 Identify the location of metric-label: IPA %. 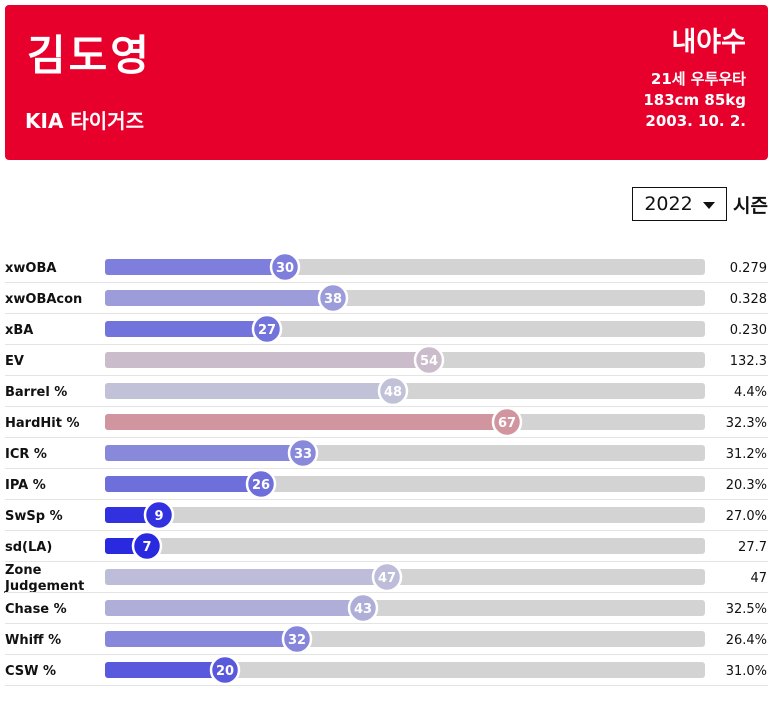
(25, 485).